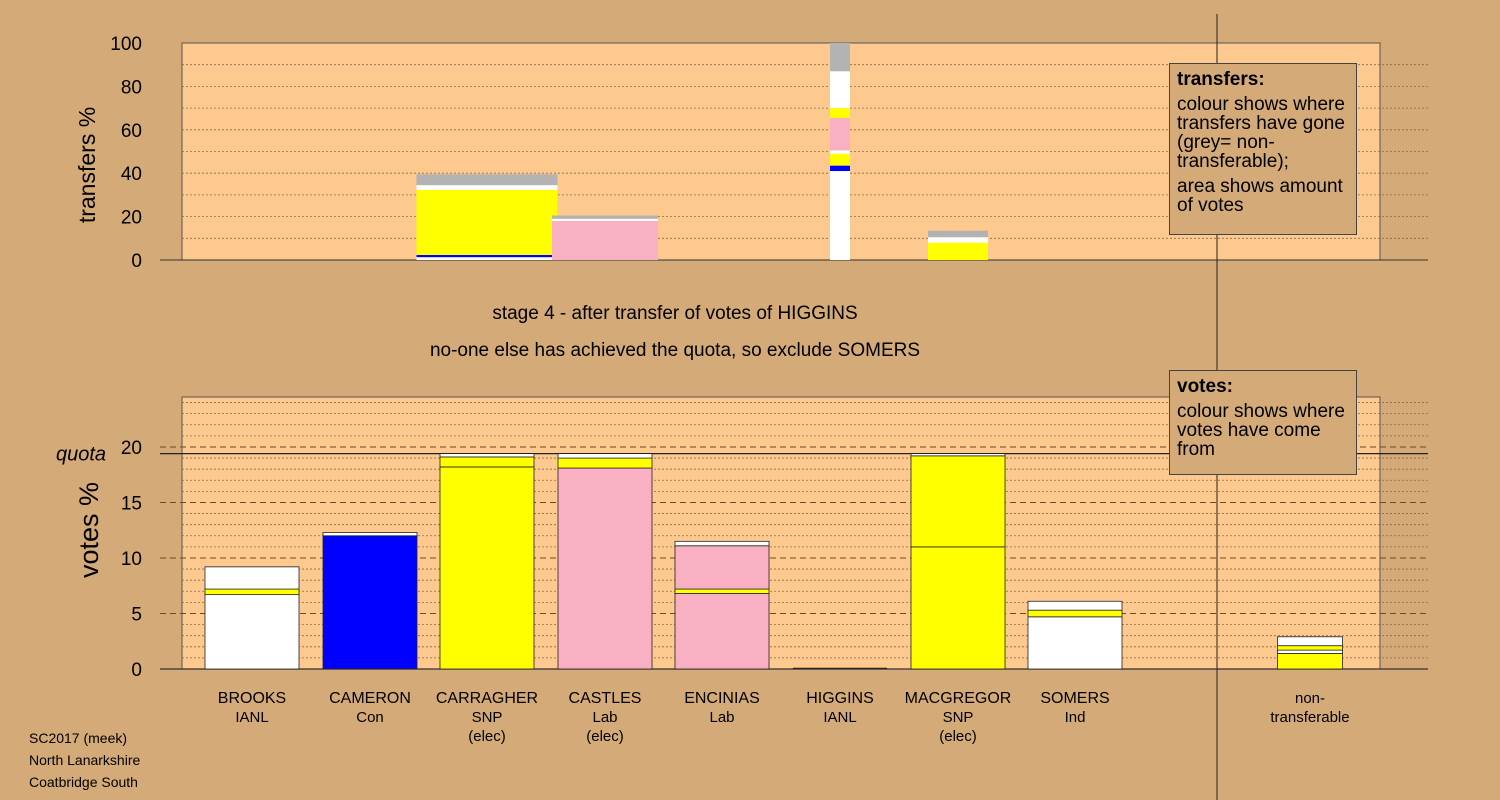 The image size is (1500, 800). What do you see at coordinates (370, 717) in the screenshot?
I see `category-label-cameron: Con` at bounding box center [370, 717].